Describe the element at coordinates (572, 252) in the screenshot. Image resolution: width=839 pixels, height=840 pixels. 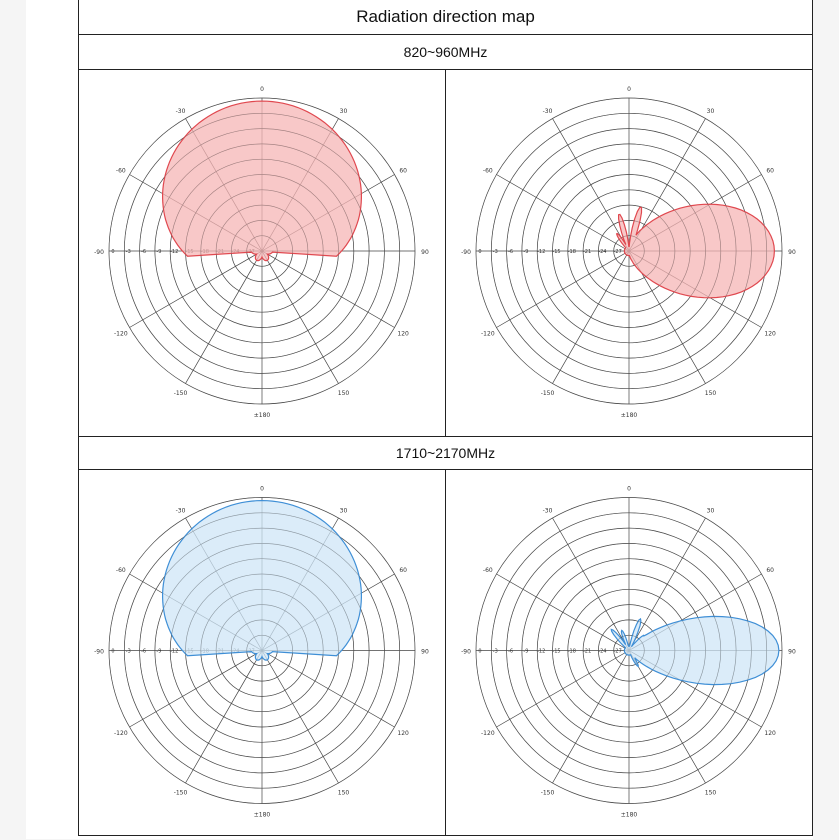
I see `radial-tick-label: -18` at that location.